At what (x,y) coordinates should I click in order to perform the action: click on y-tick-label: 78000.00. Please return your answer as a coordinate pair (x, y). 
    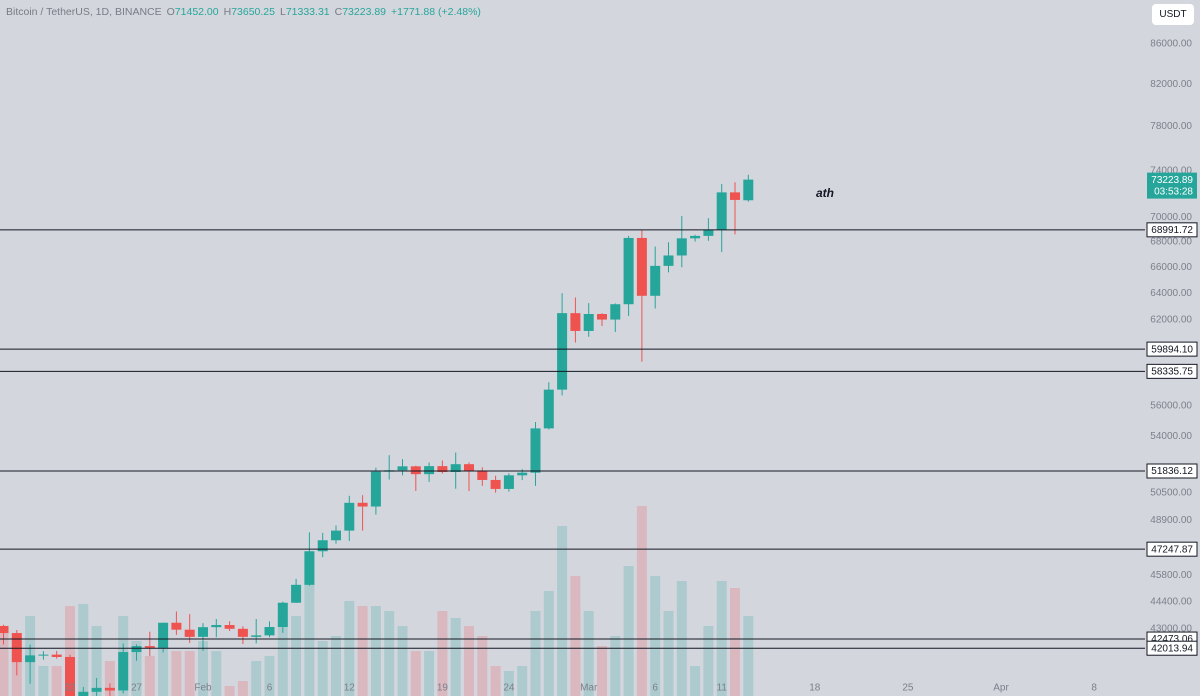
    Looking at the image, I should click on (1171, 126).